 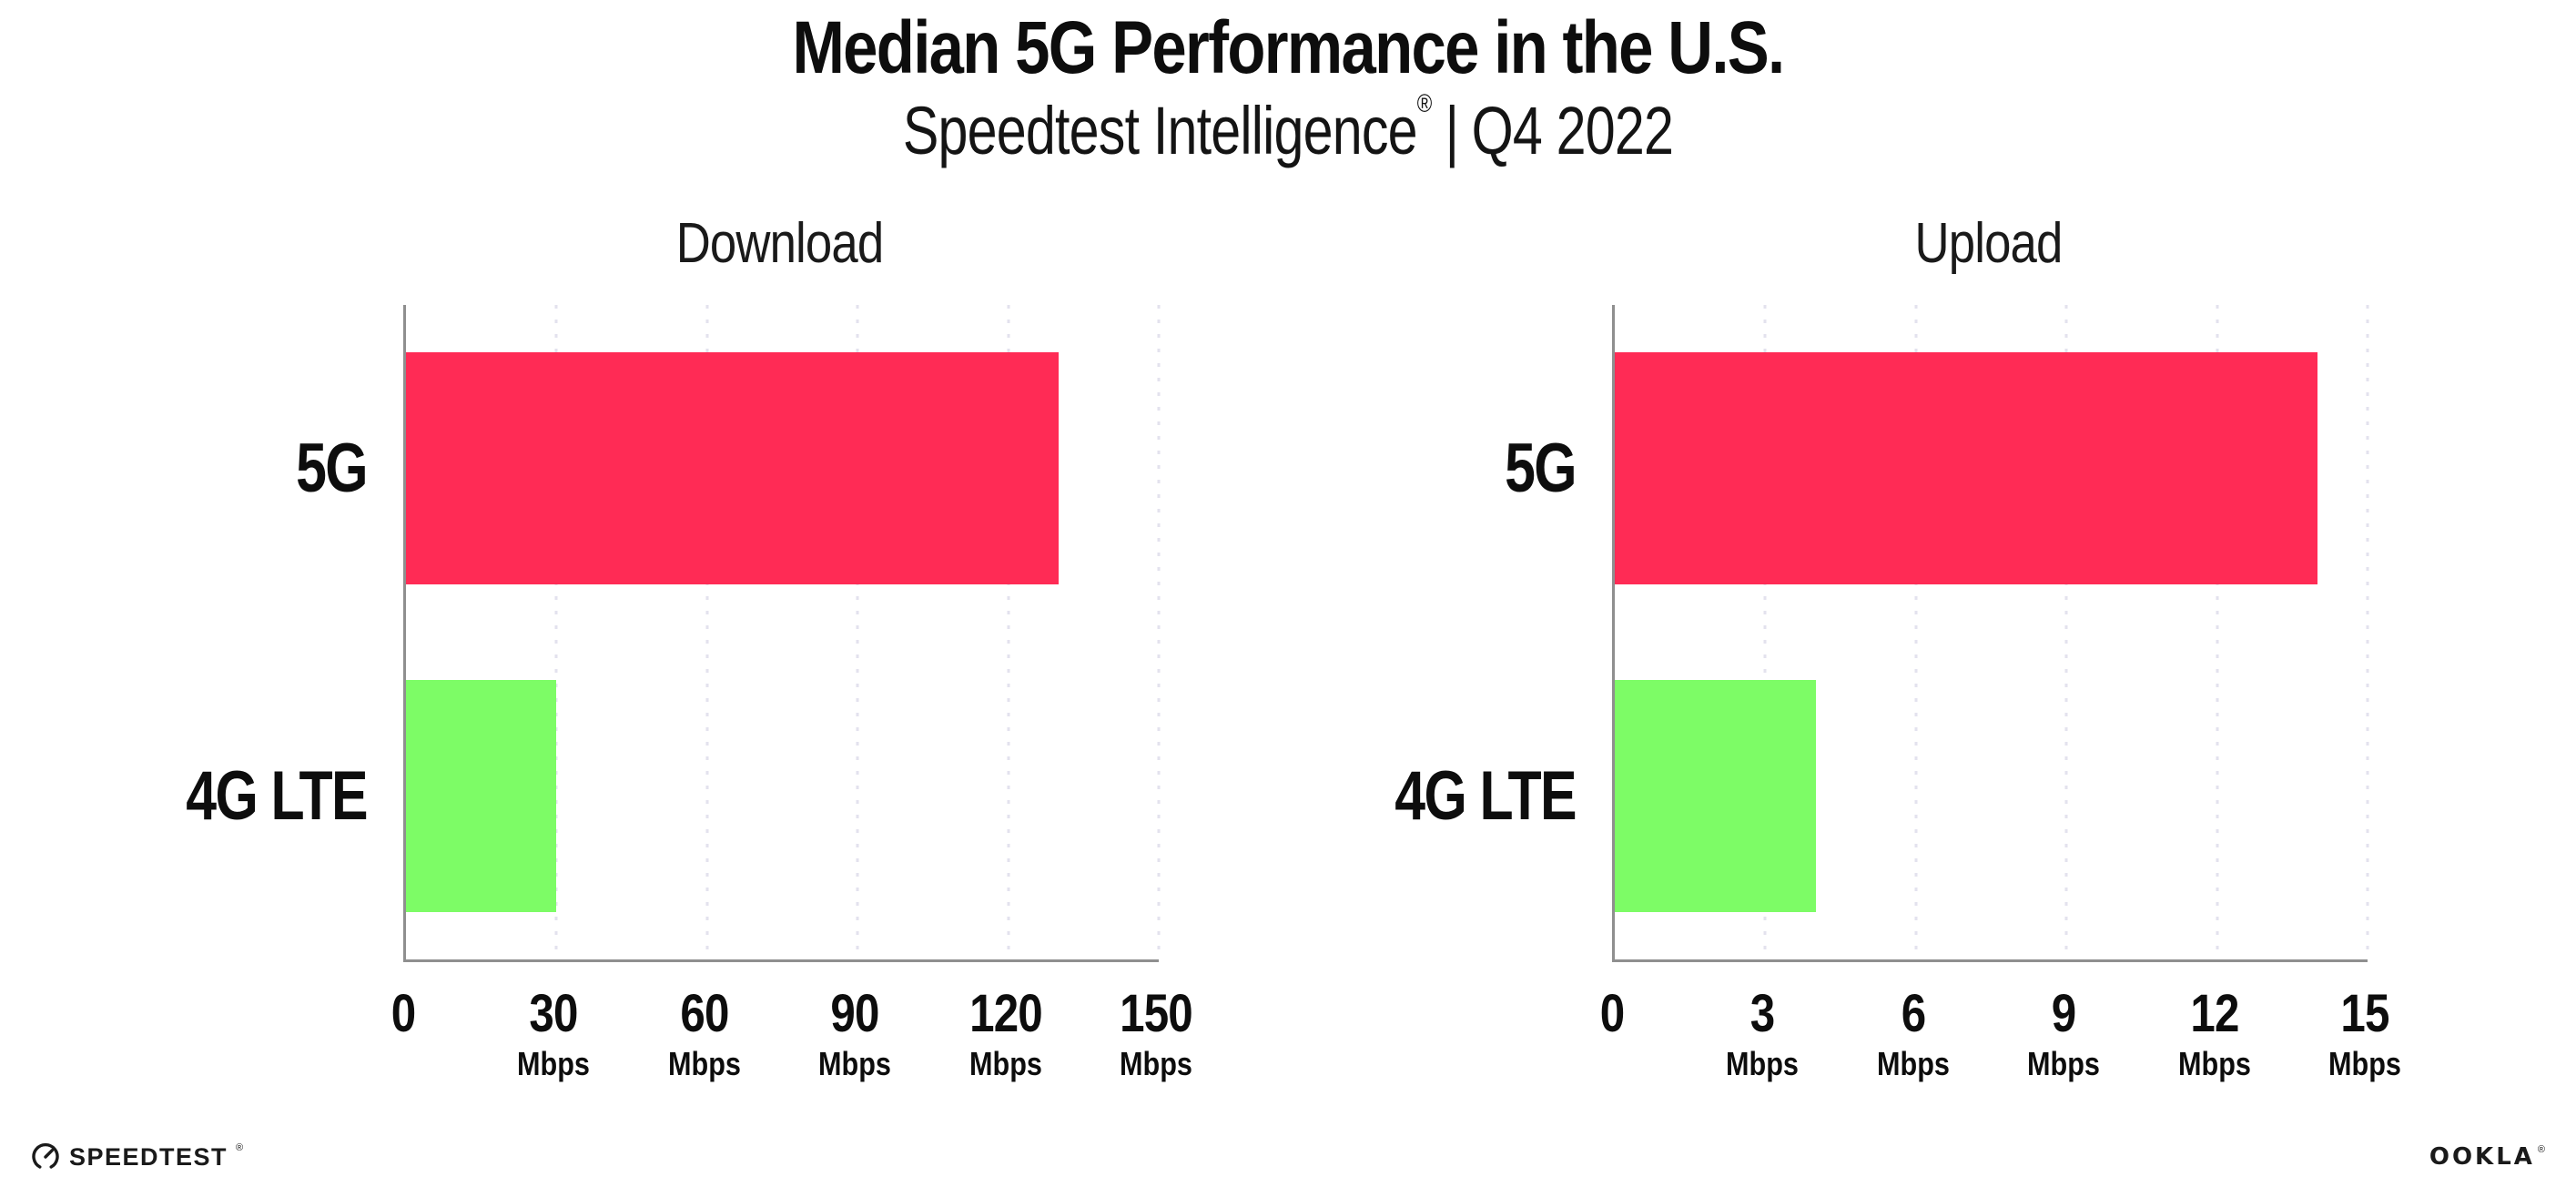 I want to click on x-tick: 30 Mbps, so click(x=553, y=1034).